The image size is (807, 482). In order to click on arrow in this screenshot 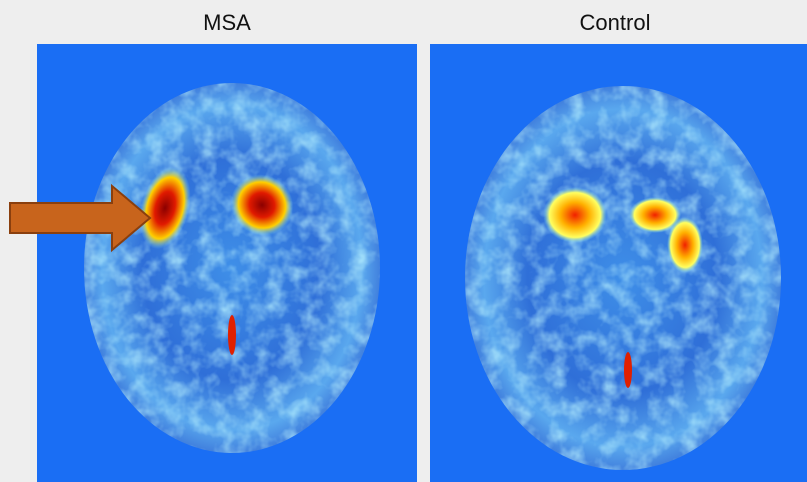, I will do `click(80, 218)`.